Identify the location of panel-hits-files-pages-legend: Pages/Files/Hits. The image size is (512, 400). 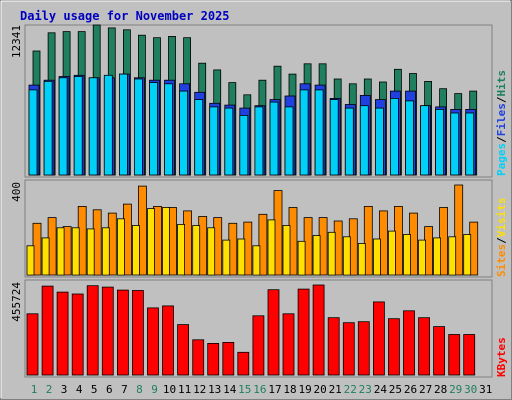
(501, 123).